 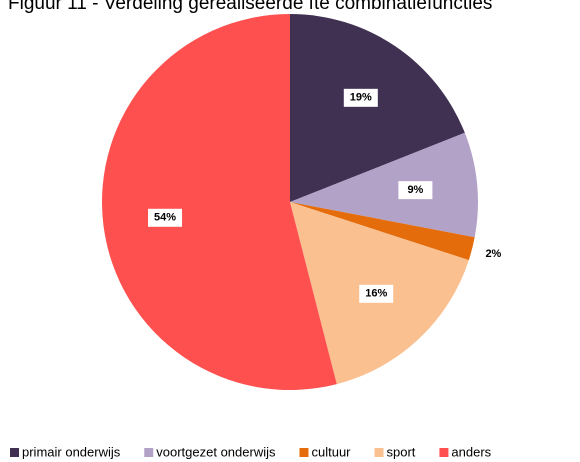 What do you see at coordinates (471, 451) in the screenshot?
I see `legend-label: anders` at bounding box center [471, 451].